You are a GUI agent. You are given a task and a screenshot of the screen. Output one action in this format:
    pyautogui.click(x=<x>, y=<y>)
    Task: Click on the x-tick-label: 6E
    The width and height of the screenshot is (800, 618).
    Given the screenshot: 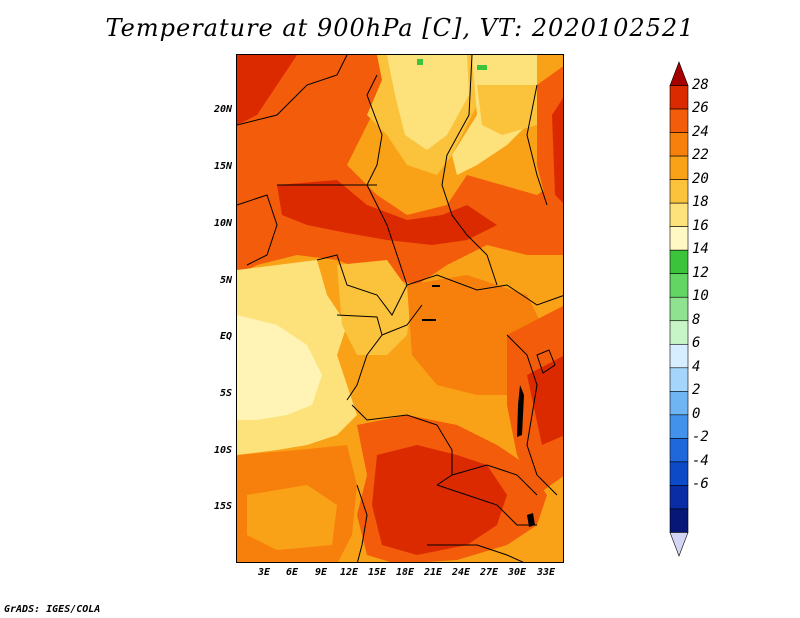 What is the action you would take?
    pyautogui.click(x=292, y=572)
    